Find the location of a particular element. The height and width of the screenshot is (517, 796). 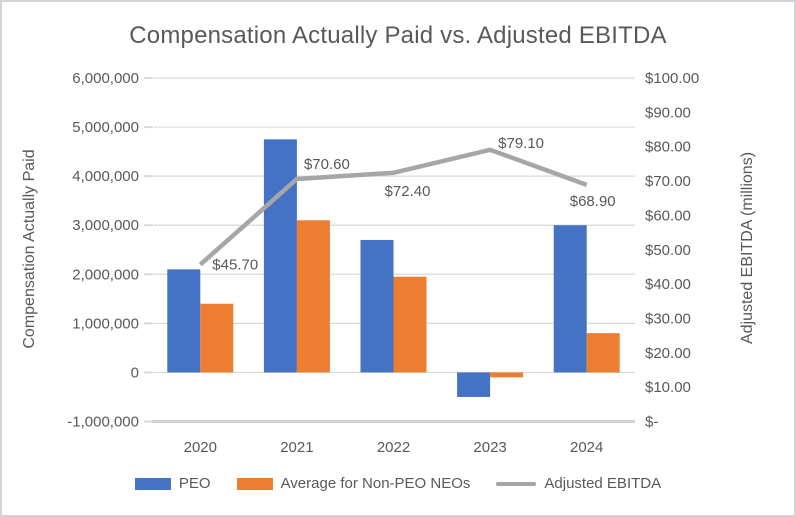

right-axis-tick-label: $- is located at coordinates (651, 422).